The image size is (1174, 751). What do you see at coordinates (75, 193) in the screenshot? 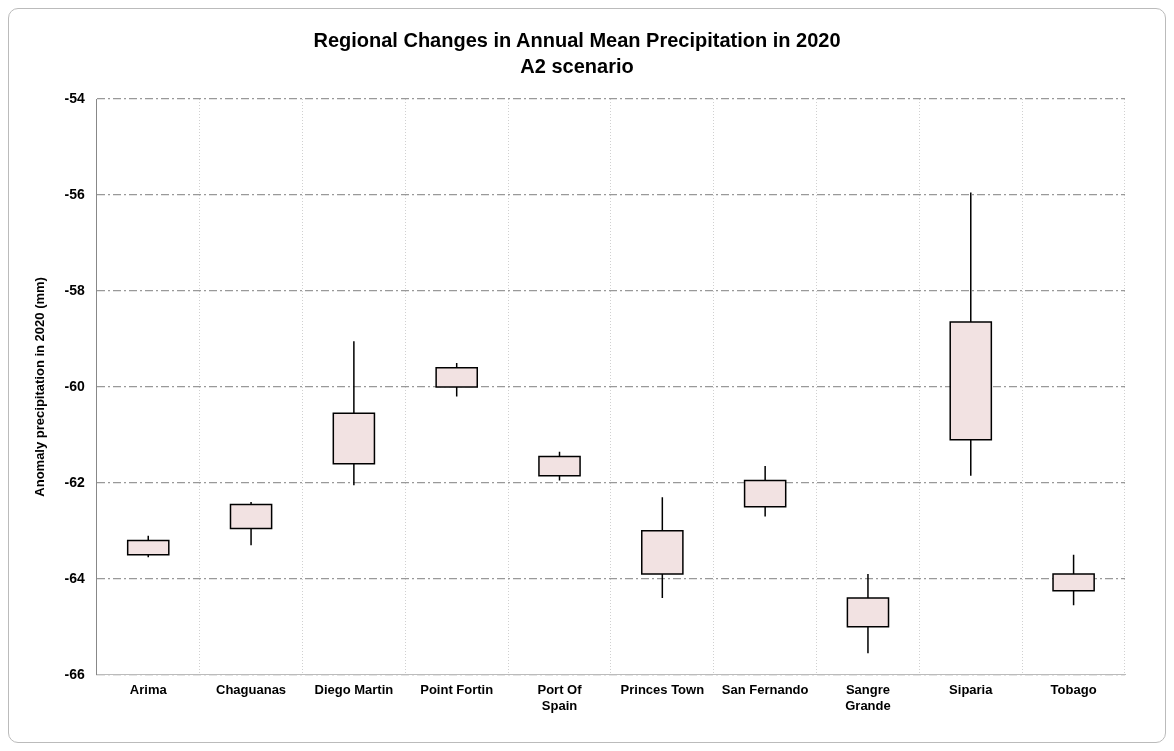
I see `y-tick-label: -56` at bounding box center [75, 193].